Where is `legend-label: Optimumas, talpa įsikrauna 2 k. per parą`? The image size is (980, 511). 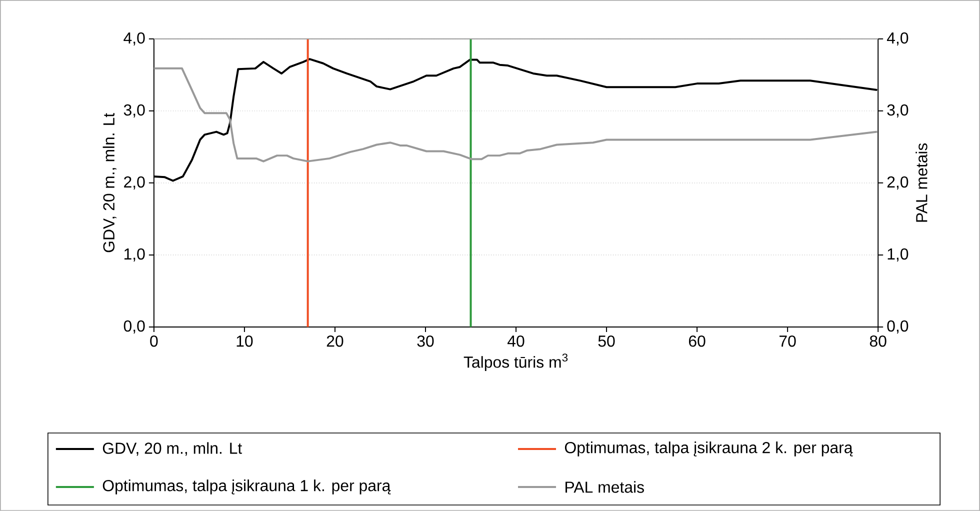 legend-label: Optimumas, talpa įsikrauna 2 k. per parą is located at coordinates (708, 449).